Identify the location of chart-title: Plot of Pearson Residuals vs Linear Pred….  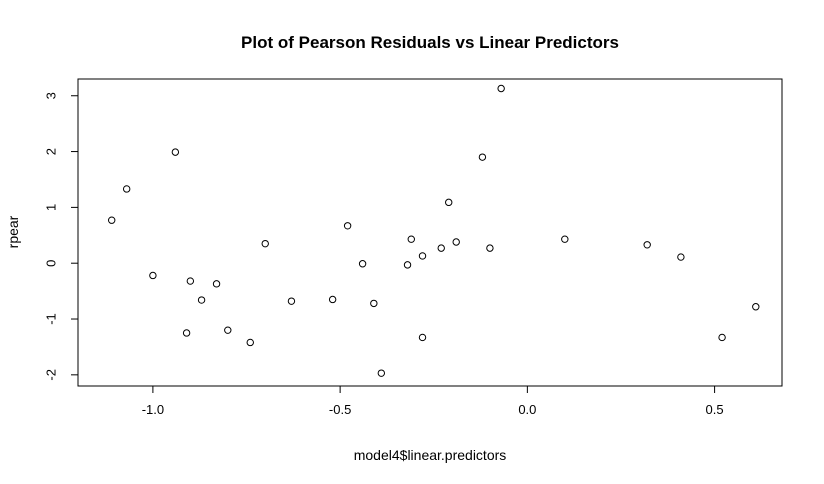
(430, 42).